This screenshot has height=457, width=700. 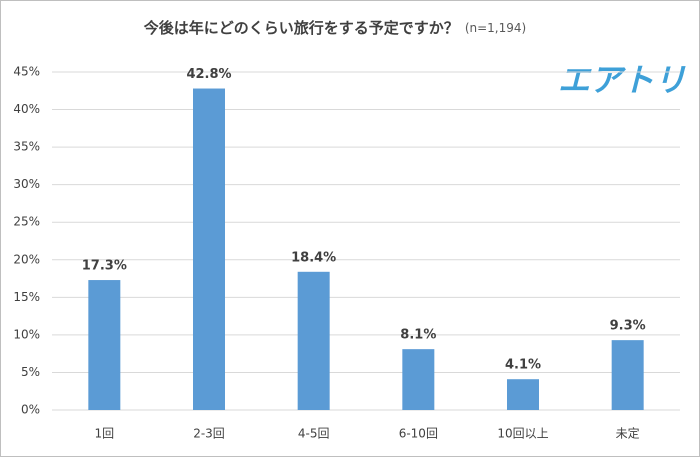 I want to click on value-label: 42.8%, so click(x=208, y=74).